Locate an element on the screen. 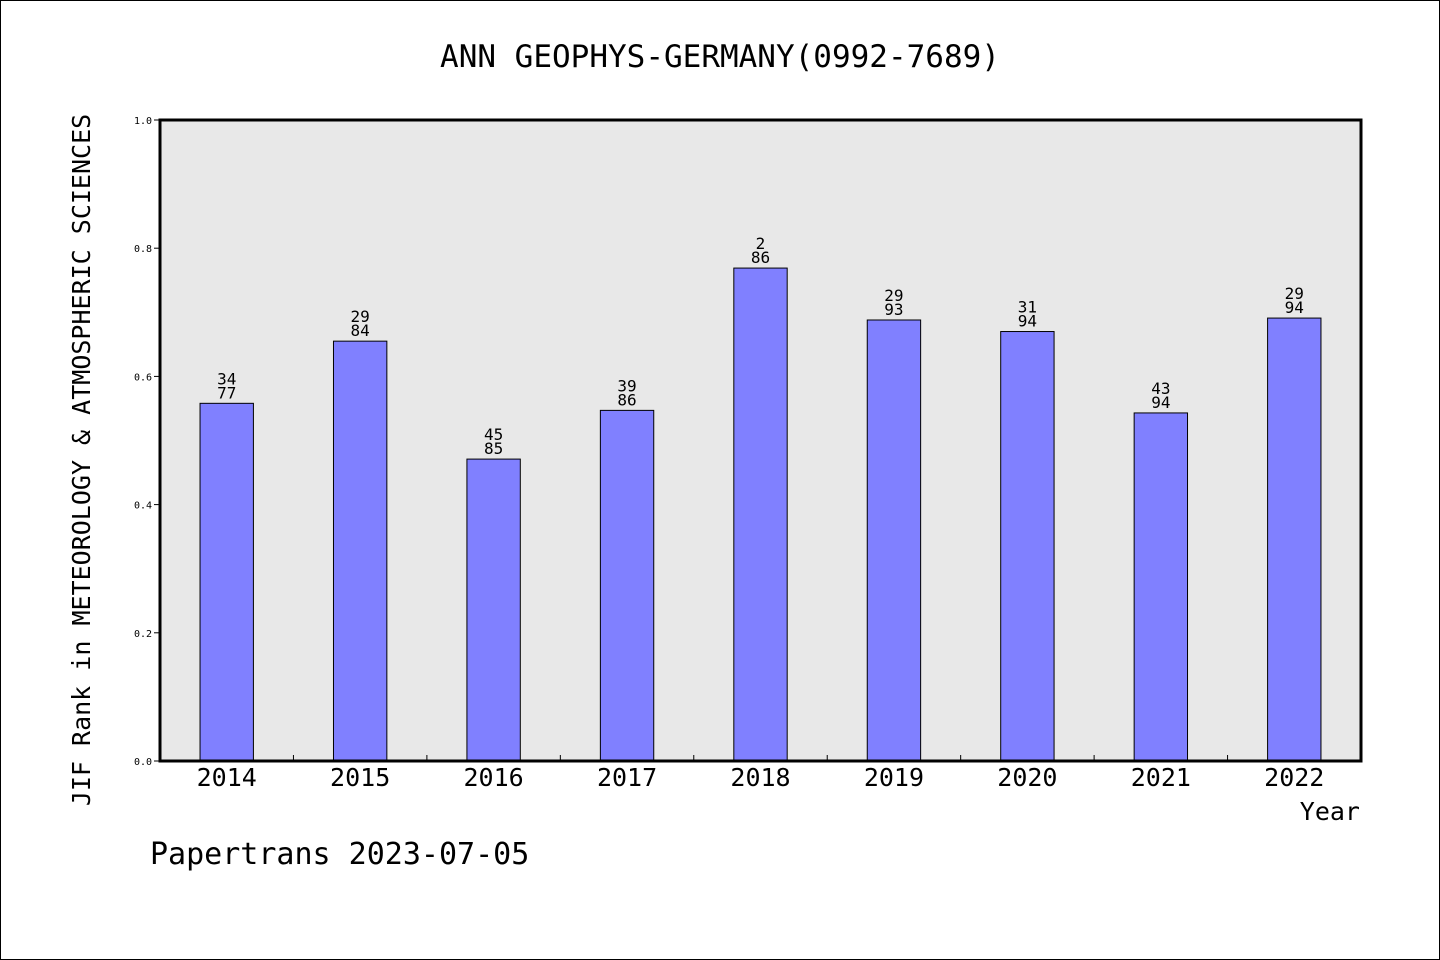  bar-label-total: 93 is located at coordinates (893, 309).